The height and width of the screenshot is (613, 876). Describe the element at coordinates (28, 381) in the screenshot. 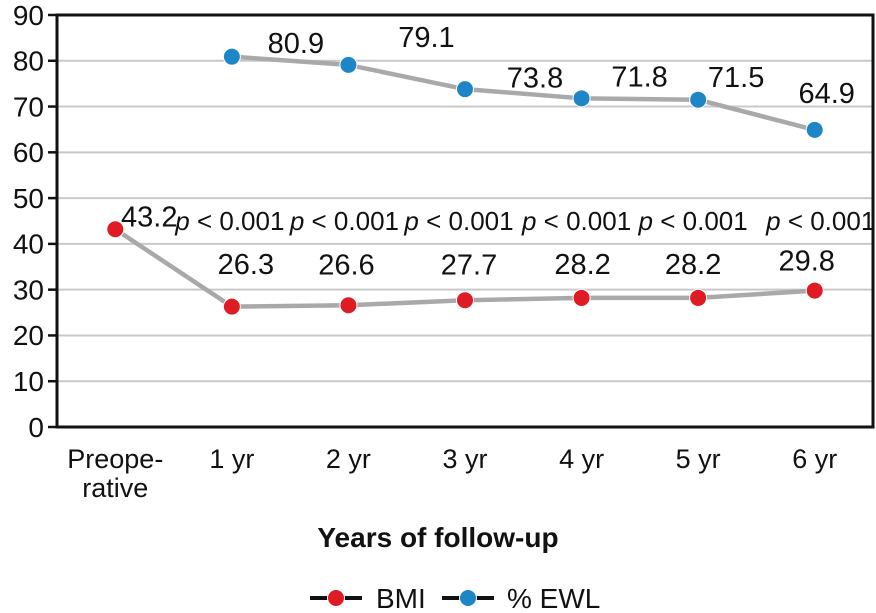

I see `y-tick-label: 10` at that location.